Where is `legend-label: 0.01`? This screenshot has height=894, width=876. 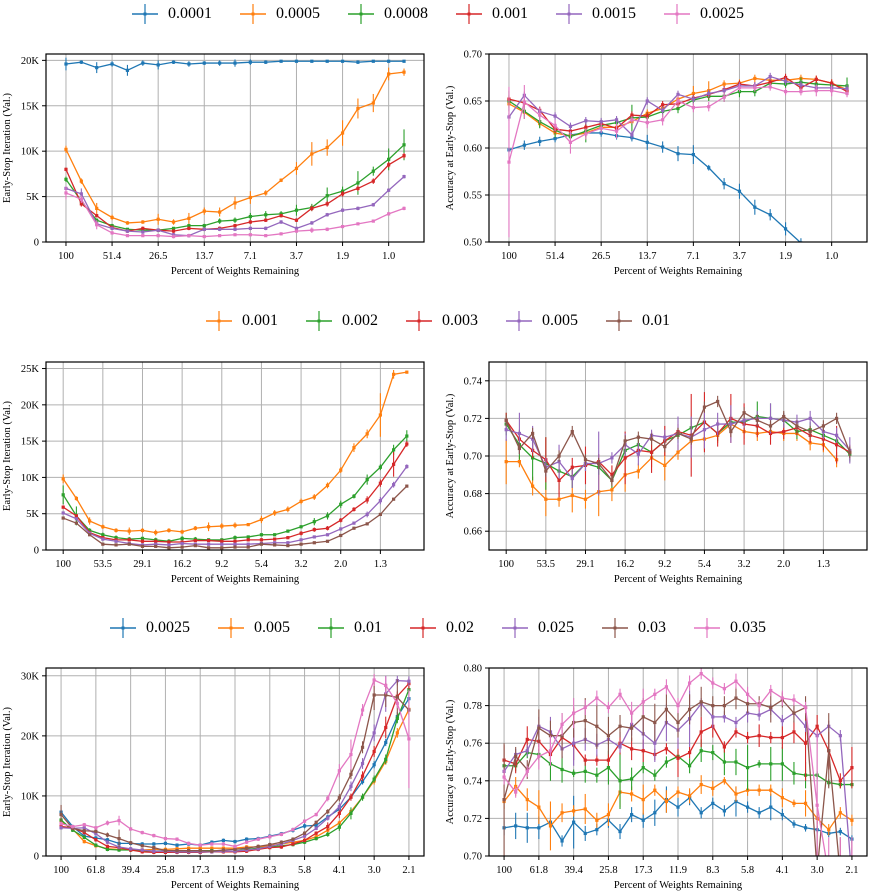
legend-label: 0.01 is located at coordinates (368, 627).